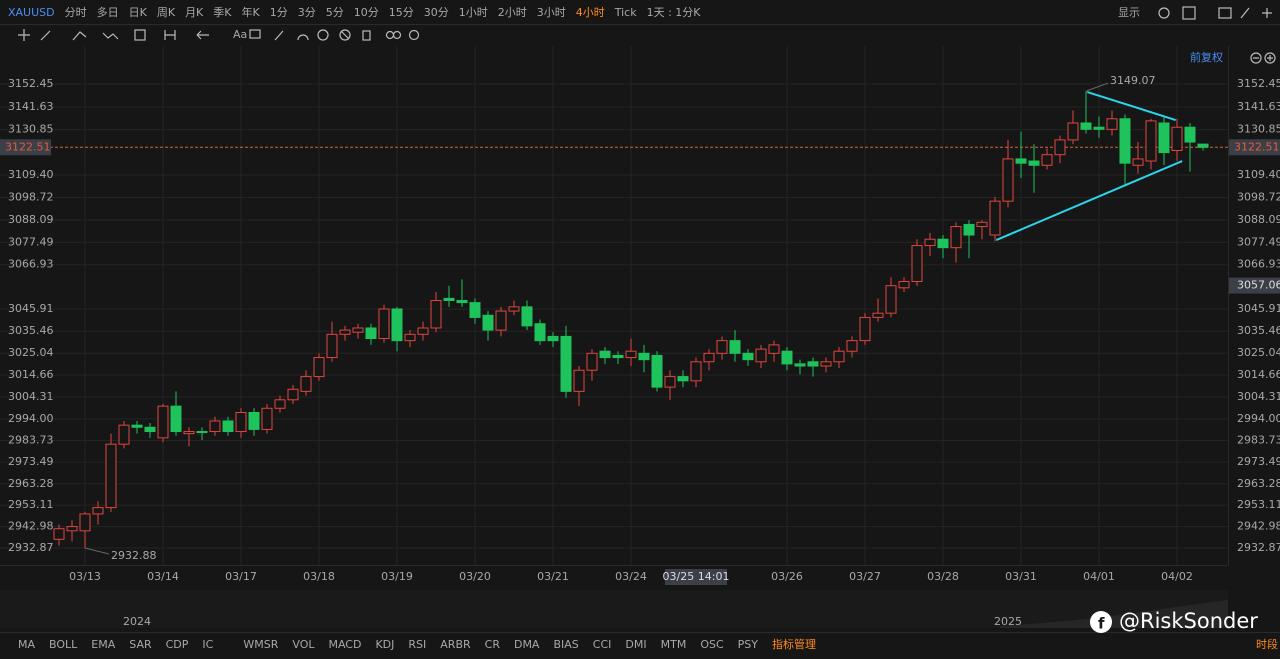 Image resolution: width=1280 pixels, height=659 pixels. Describe the element at coordinates (1258, 418) in the screenshot. I see `y-tick-label: 2994.00` at that location.